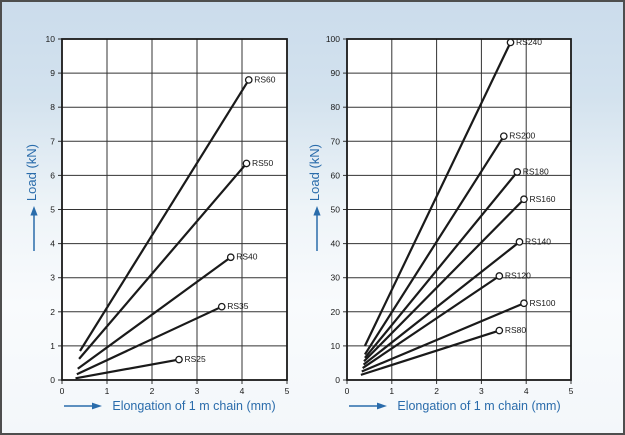  I want to click on series-label-RS50: RS50, so click(263, 163).